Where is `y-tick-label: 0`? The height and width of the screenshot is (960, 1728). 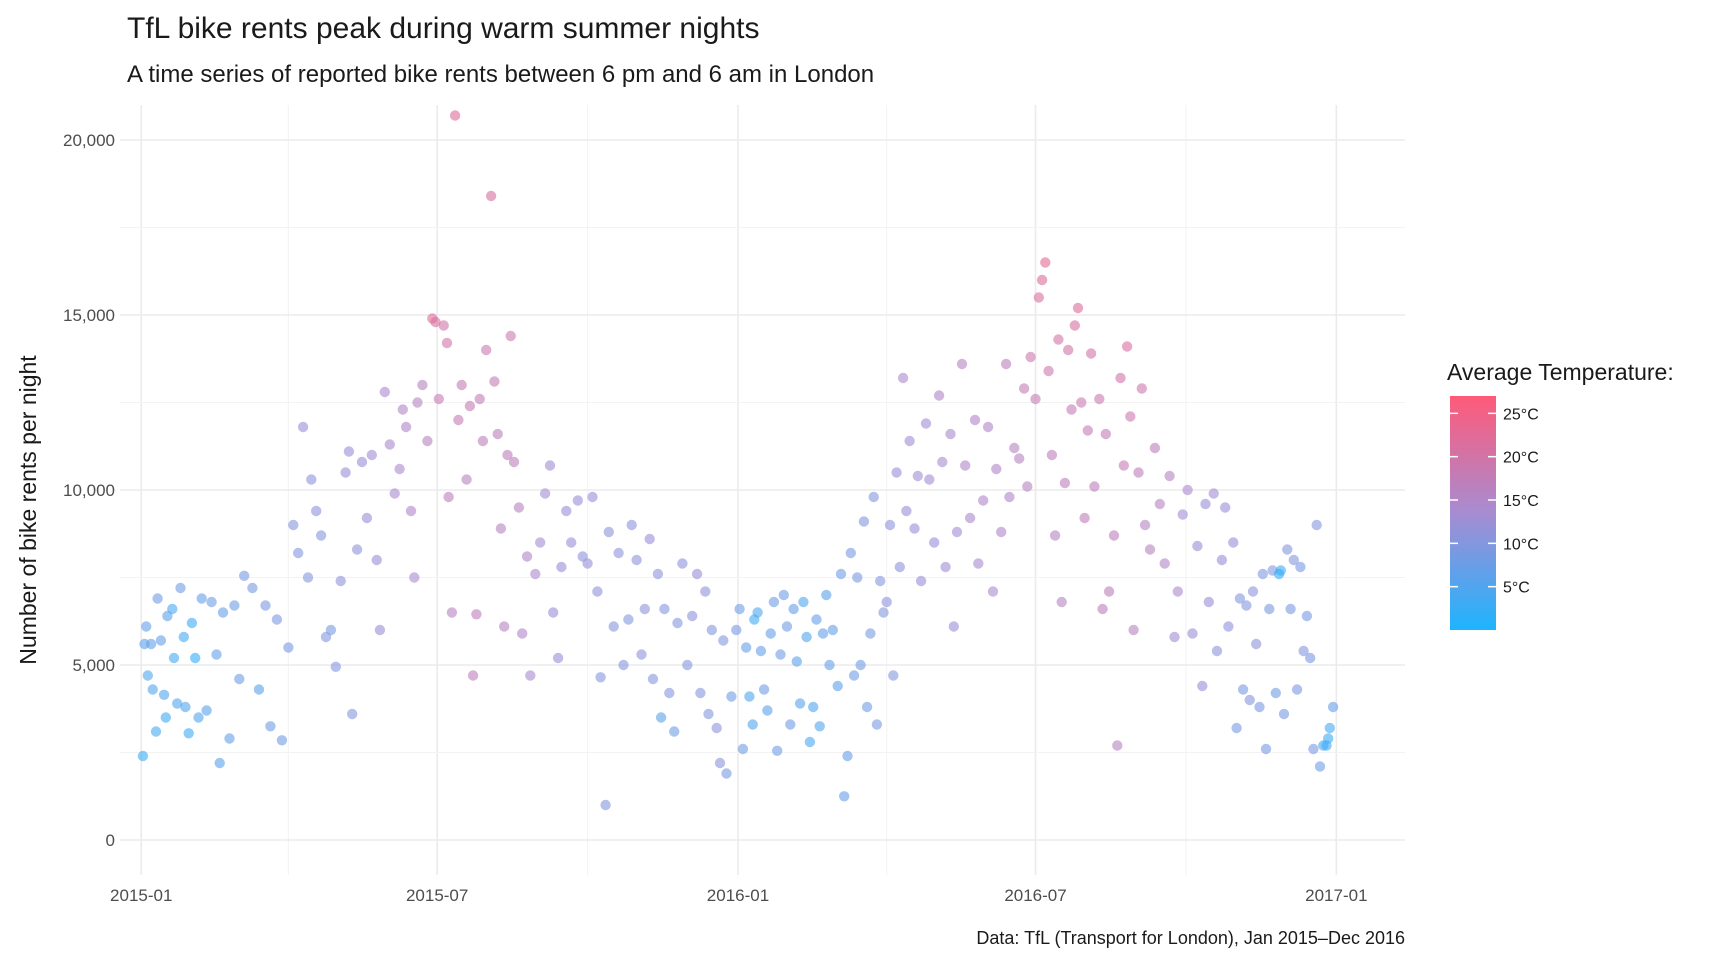 y-tick-label: 0 is located at coordinates (110, 840).